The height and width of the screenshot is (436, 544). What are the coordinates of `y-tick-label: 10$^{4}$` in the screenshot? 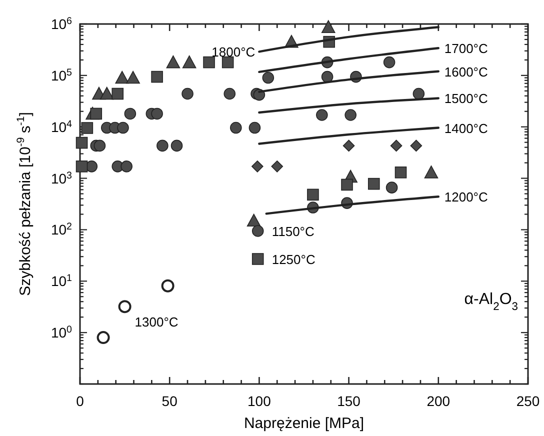 It's located at (61, 126).